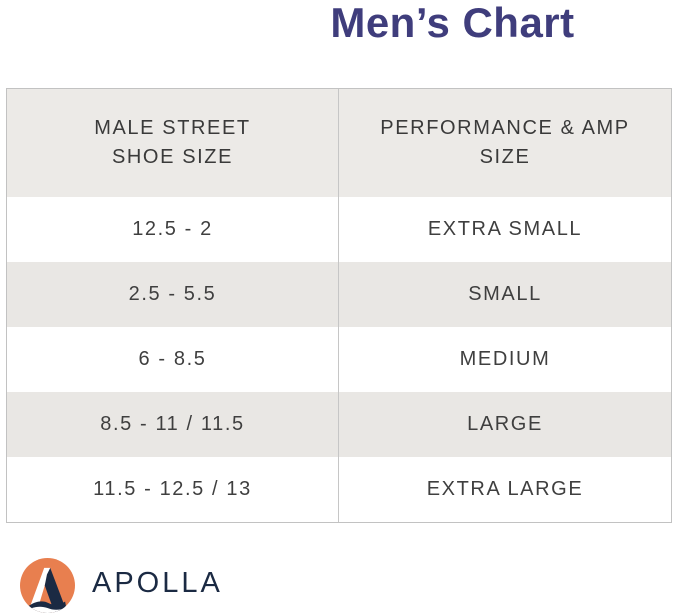  What do you see at coordinates (173, 359) in the screenshot?
I see `cell-shoe-size: 6 - 8.5` at bounding box center [173, 359].